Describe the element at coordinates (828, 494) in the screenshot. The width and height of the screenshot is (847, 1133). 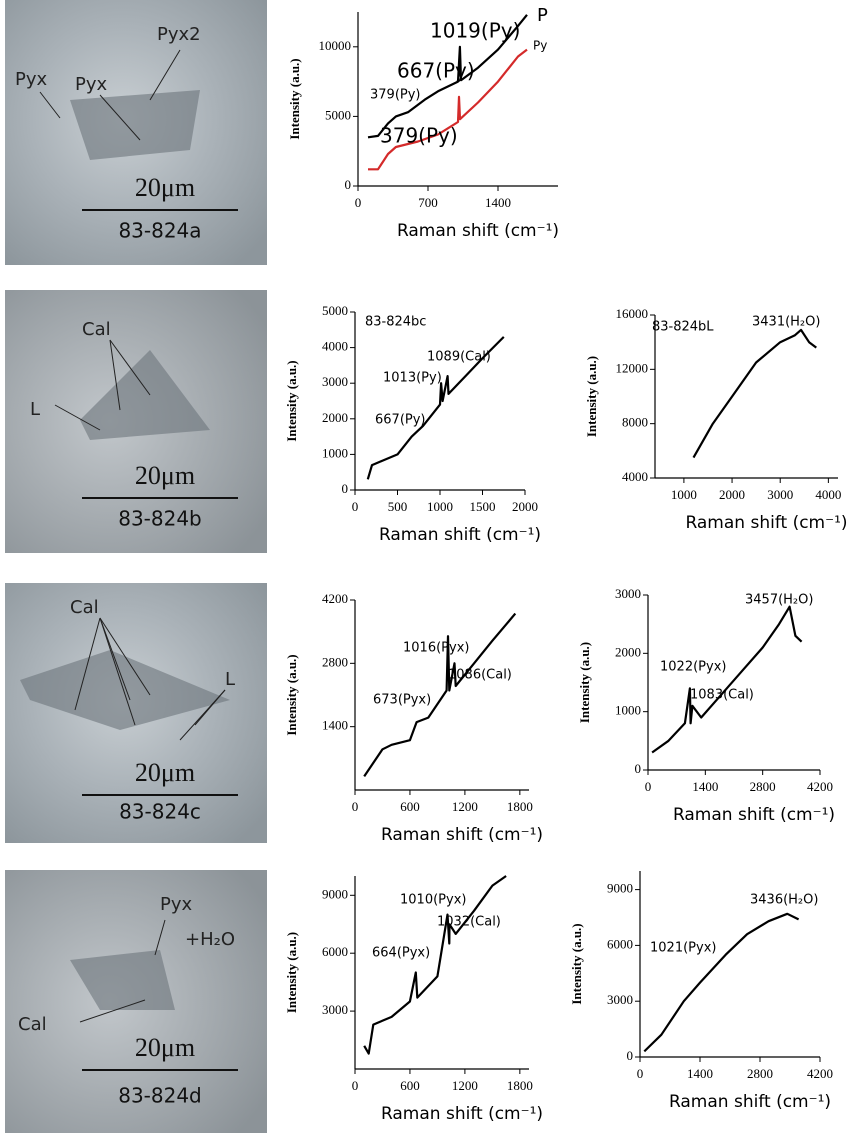
I see `x-tick-label: 4000` at that location.